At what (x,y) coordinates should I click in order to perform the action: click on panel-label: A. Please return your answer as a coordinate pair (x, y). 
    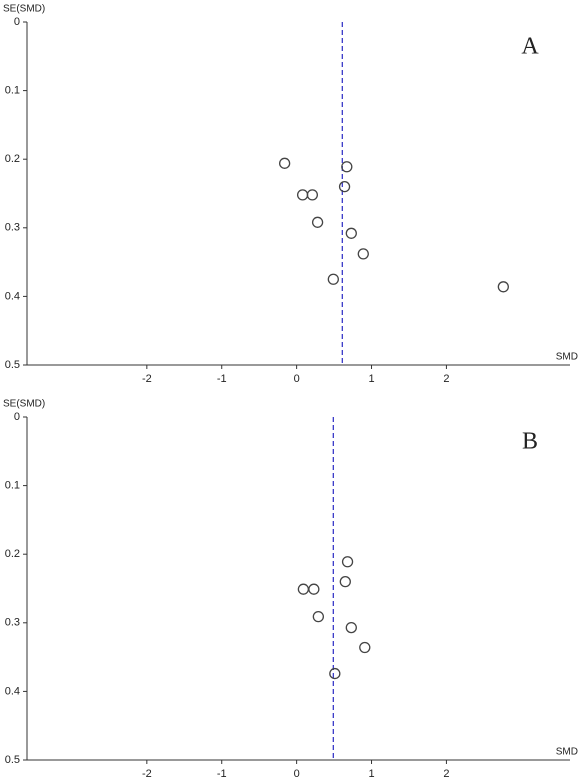
    Looking at the image, I should click on (530, 47).